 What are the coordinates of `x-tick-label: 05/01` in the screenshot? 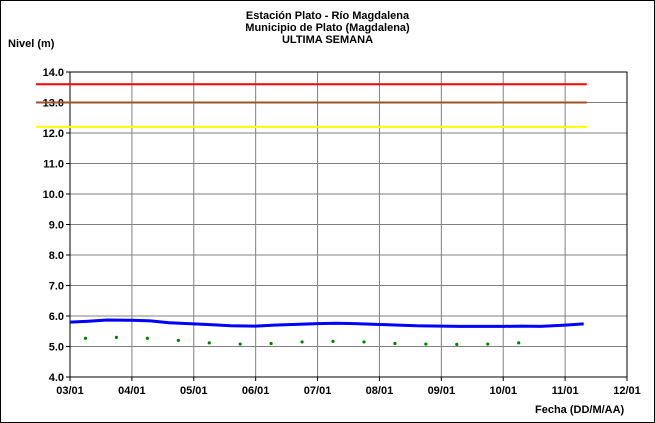 It's located at (194, 391).